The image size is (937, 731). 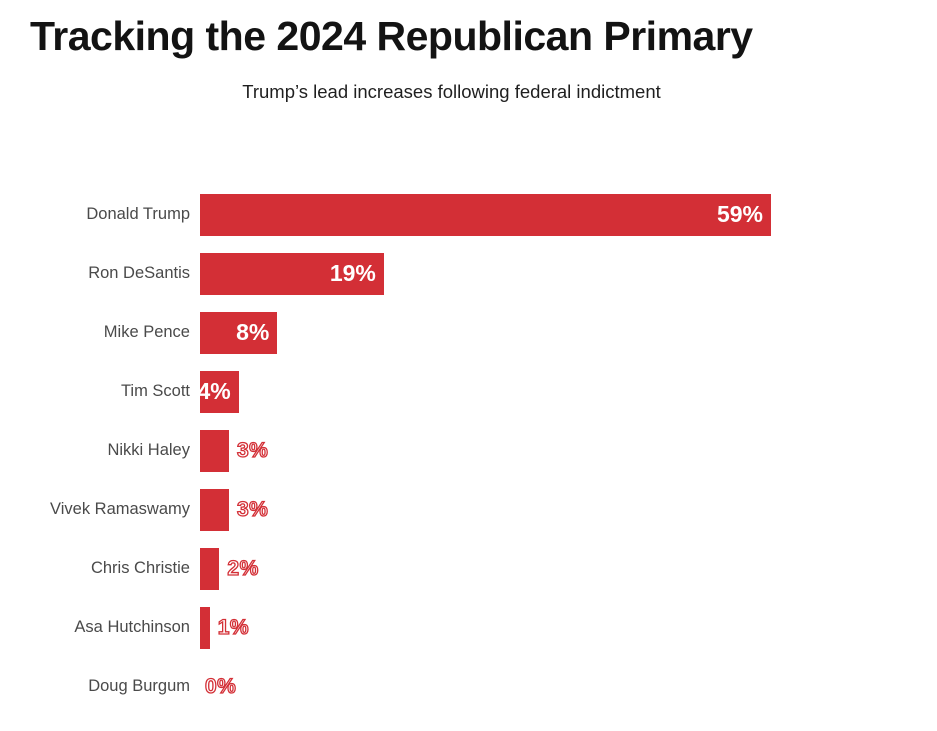 I want to click on chart-row: Tim Scott 4%, so click(x=468, y=391).